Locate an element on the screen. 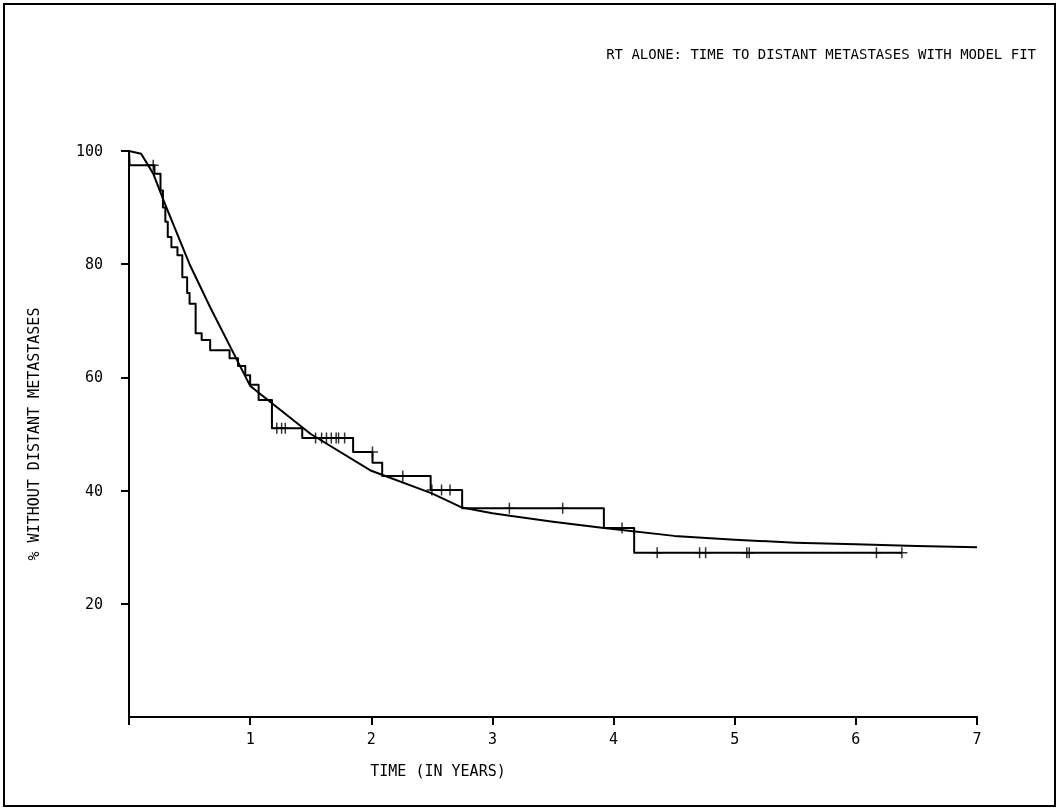 Image resolution: width=1061 pixels, height=812 pixels. y-tick-label: 100 is located at coordinates (89, 151).